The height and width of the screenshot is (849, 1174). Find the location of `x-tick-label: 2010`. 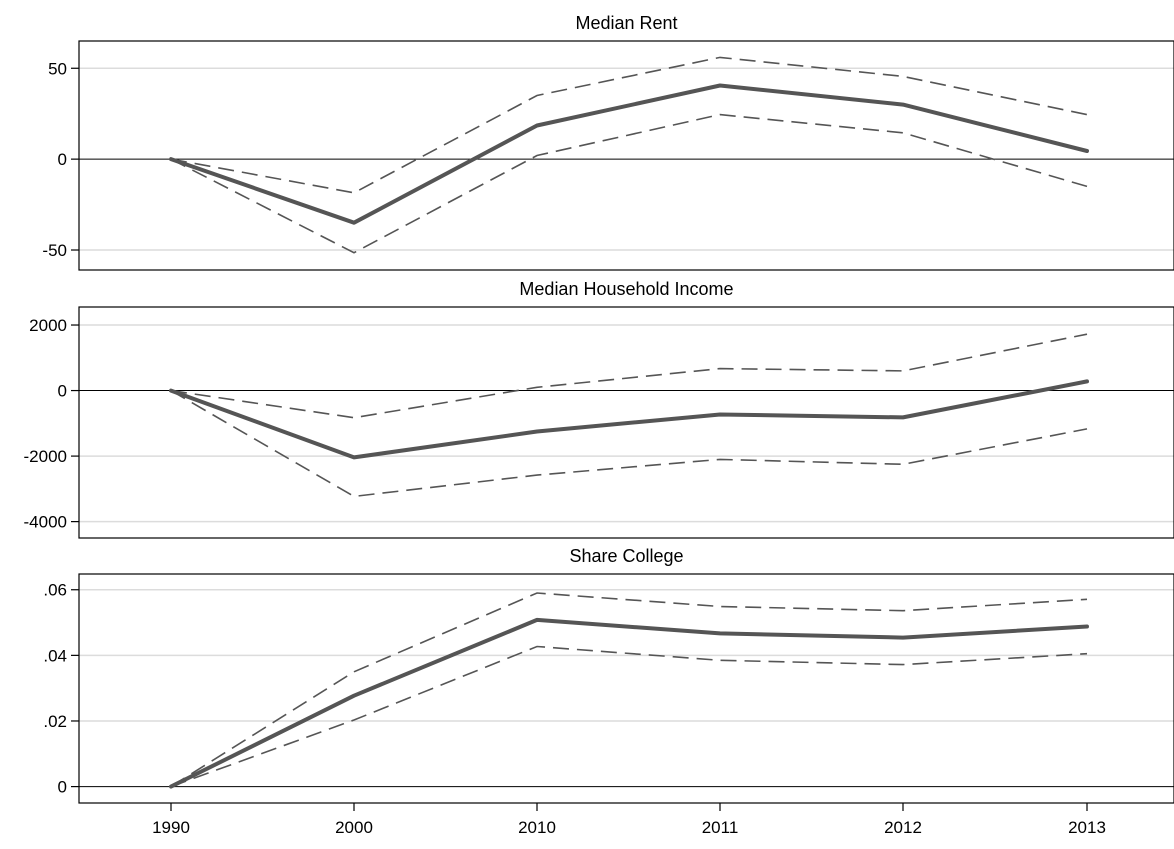

x-tick-label: 2010 is located at coordinates (537, 827).